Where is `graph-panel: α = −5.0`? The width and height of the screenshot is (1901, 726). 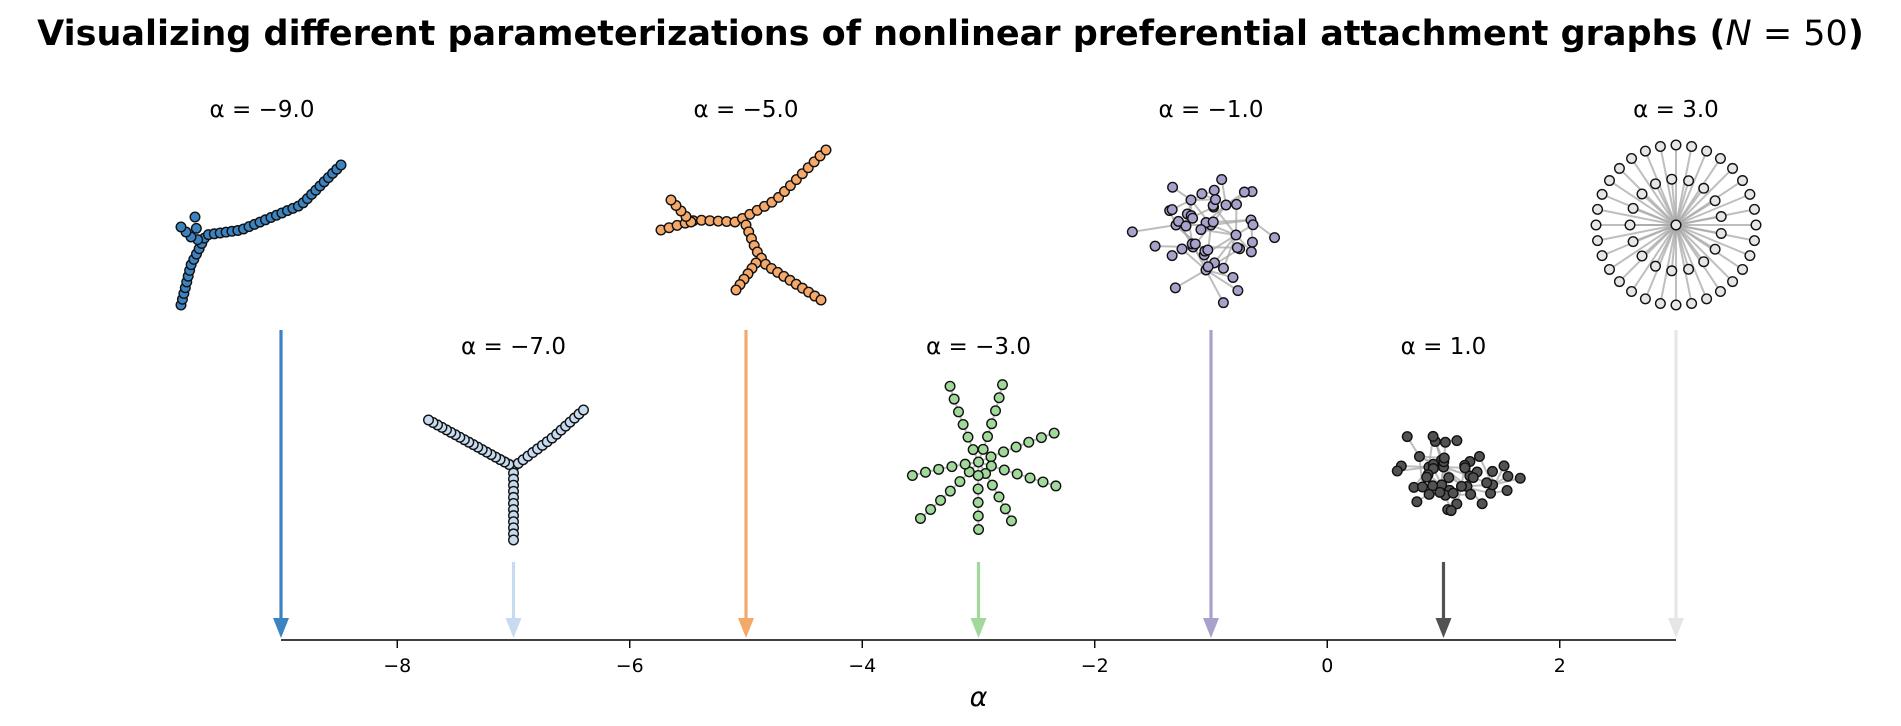
graph-panel: α = −5.0 is located at coordinates (743, 367).